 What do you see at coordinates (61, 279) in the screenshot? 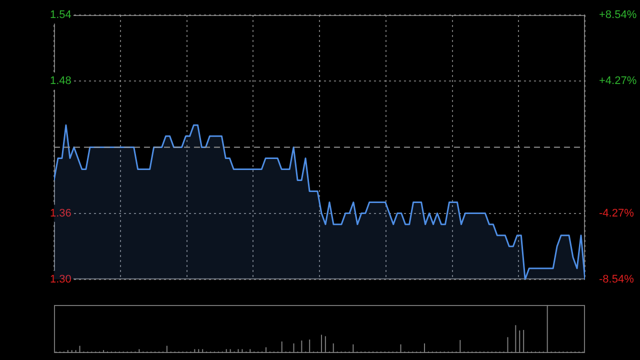
I see `y-tick-label: 1.30` at bounding box center [61, 279].